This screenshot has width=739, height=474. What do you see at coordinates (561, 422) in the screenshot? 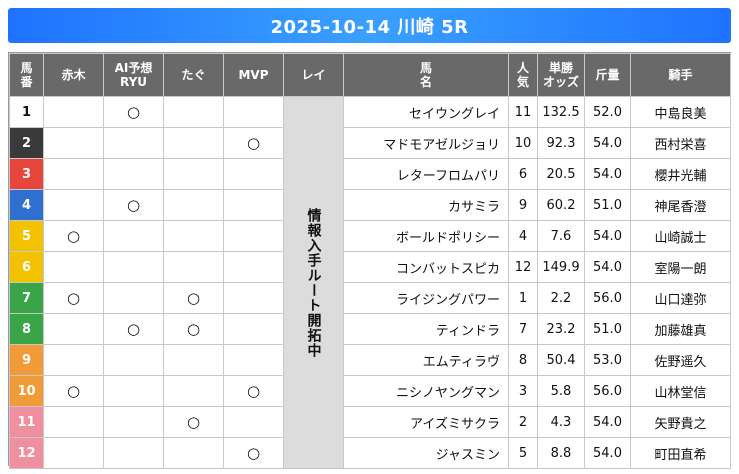
I see `win-odds: 4.3` at bounding box center [561, 422].